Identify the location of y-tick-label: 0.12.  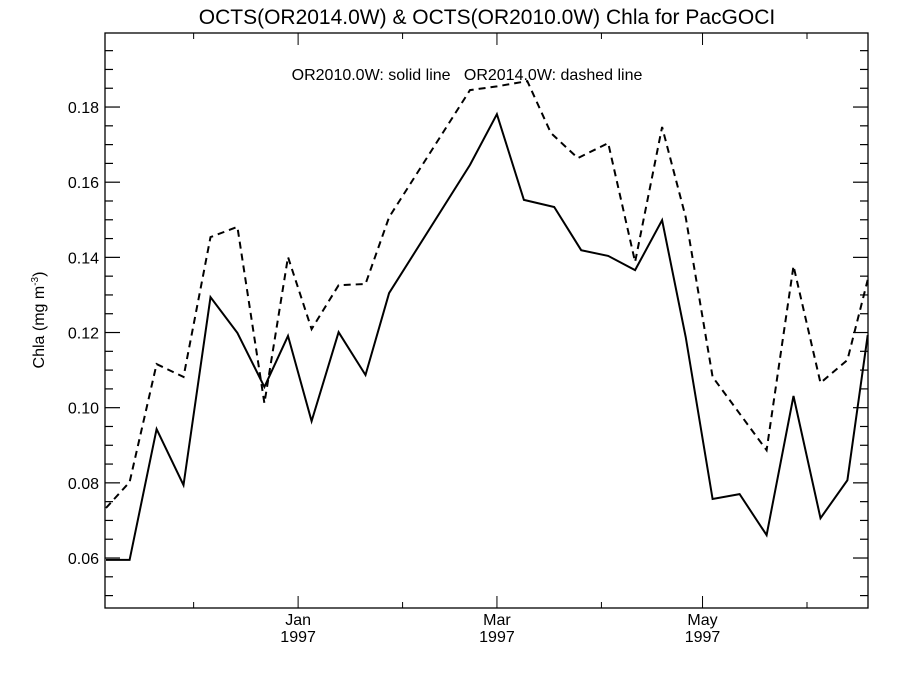
(83, 334).